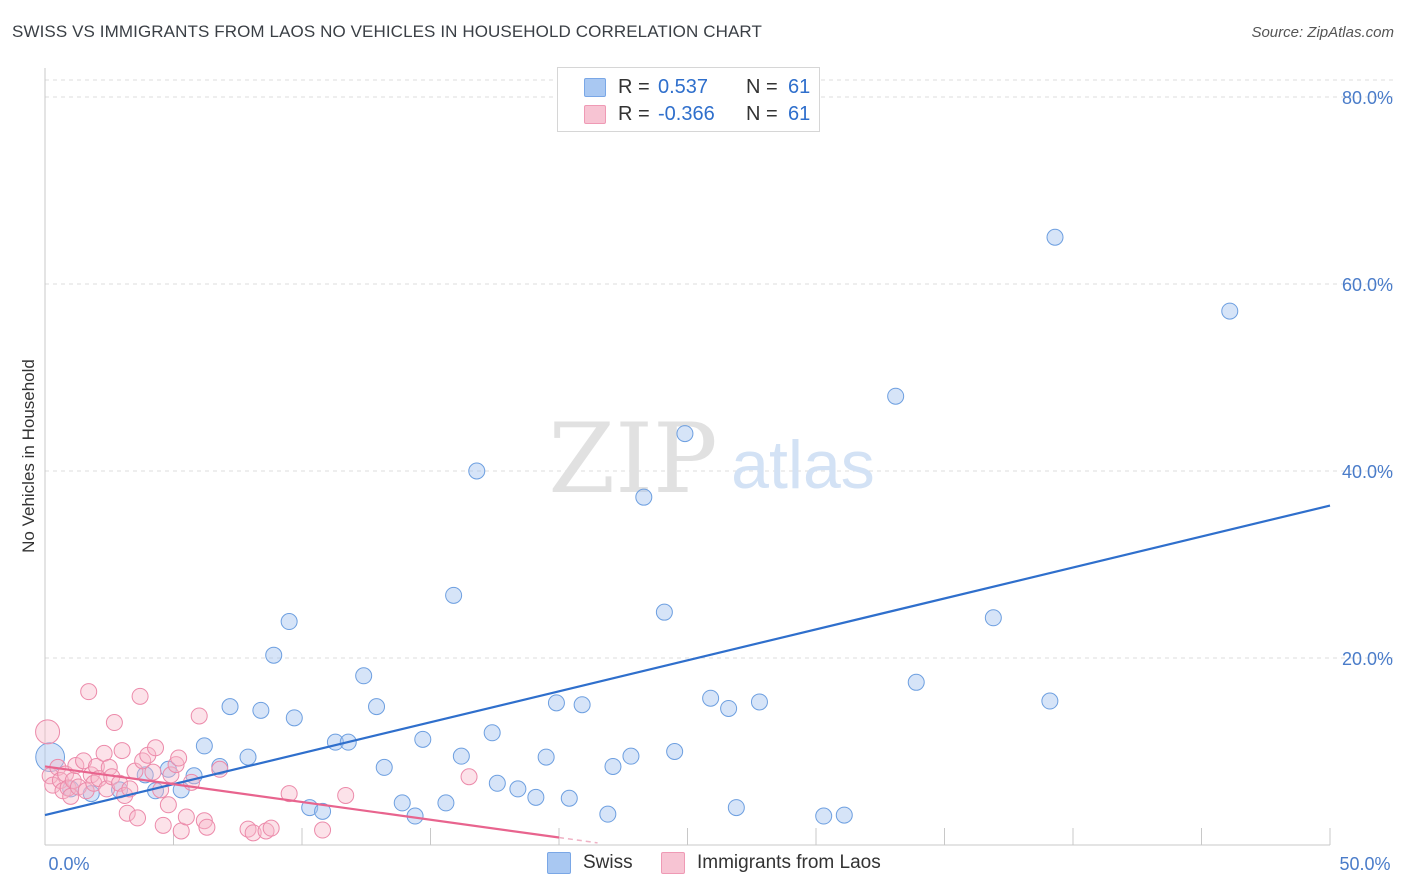  What do you see at coordinates (68, 864) in the screenshot?
I see `x-tick-label: 0.0%` at bounding box center [68, 864].